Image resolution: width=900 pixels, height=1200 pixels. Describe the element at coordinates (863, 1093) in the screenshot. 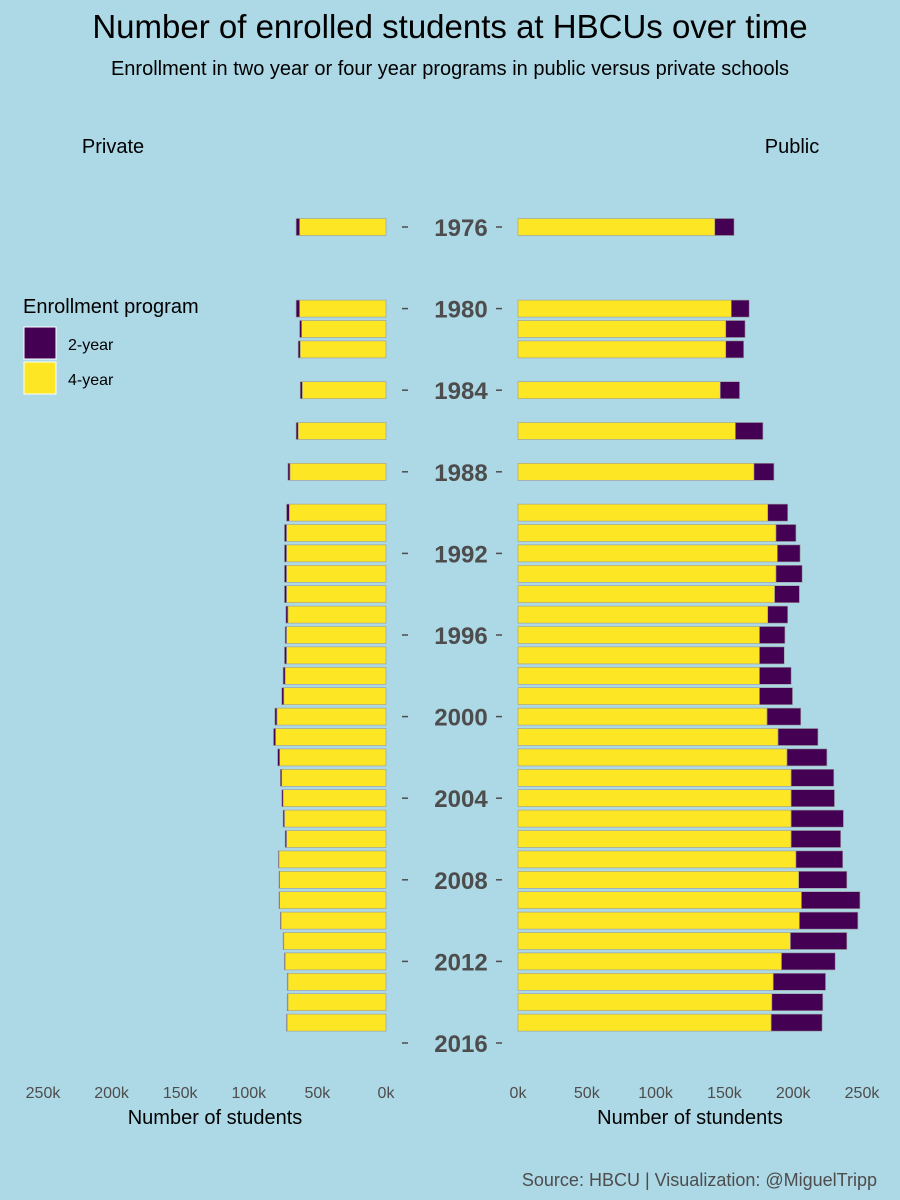

I see `public-x-tick-250k: 250k` at that location.